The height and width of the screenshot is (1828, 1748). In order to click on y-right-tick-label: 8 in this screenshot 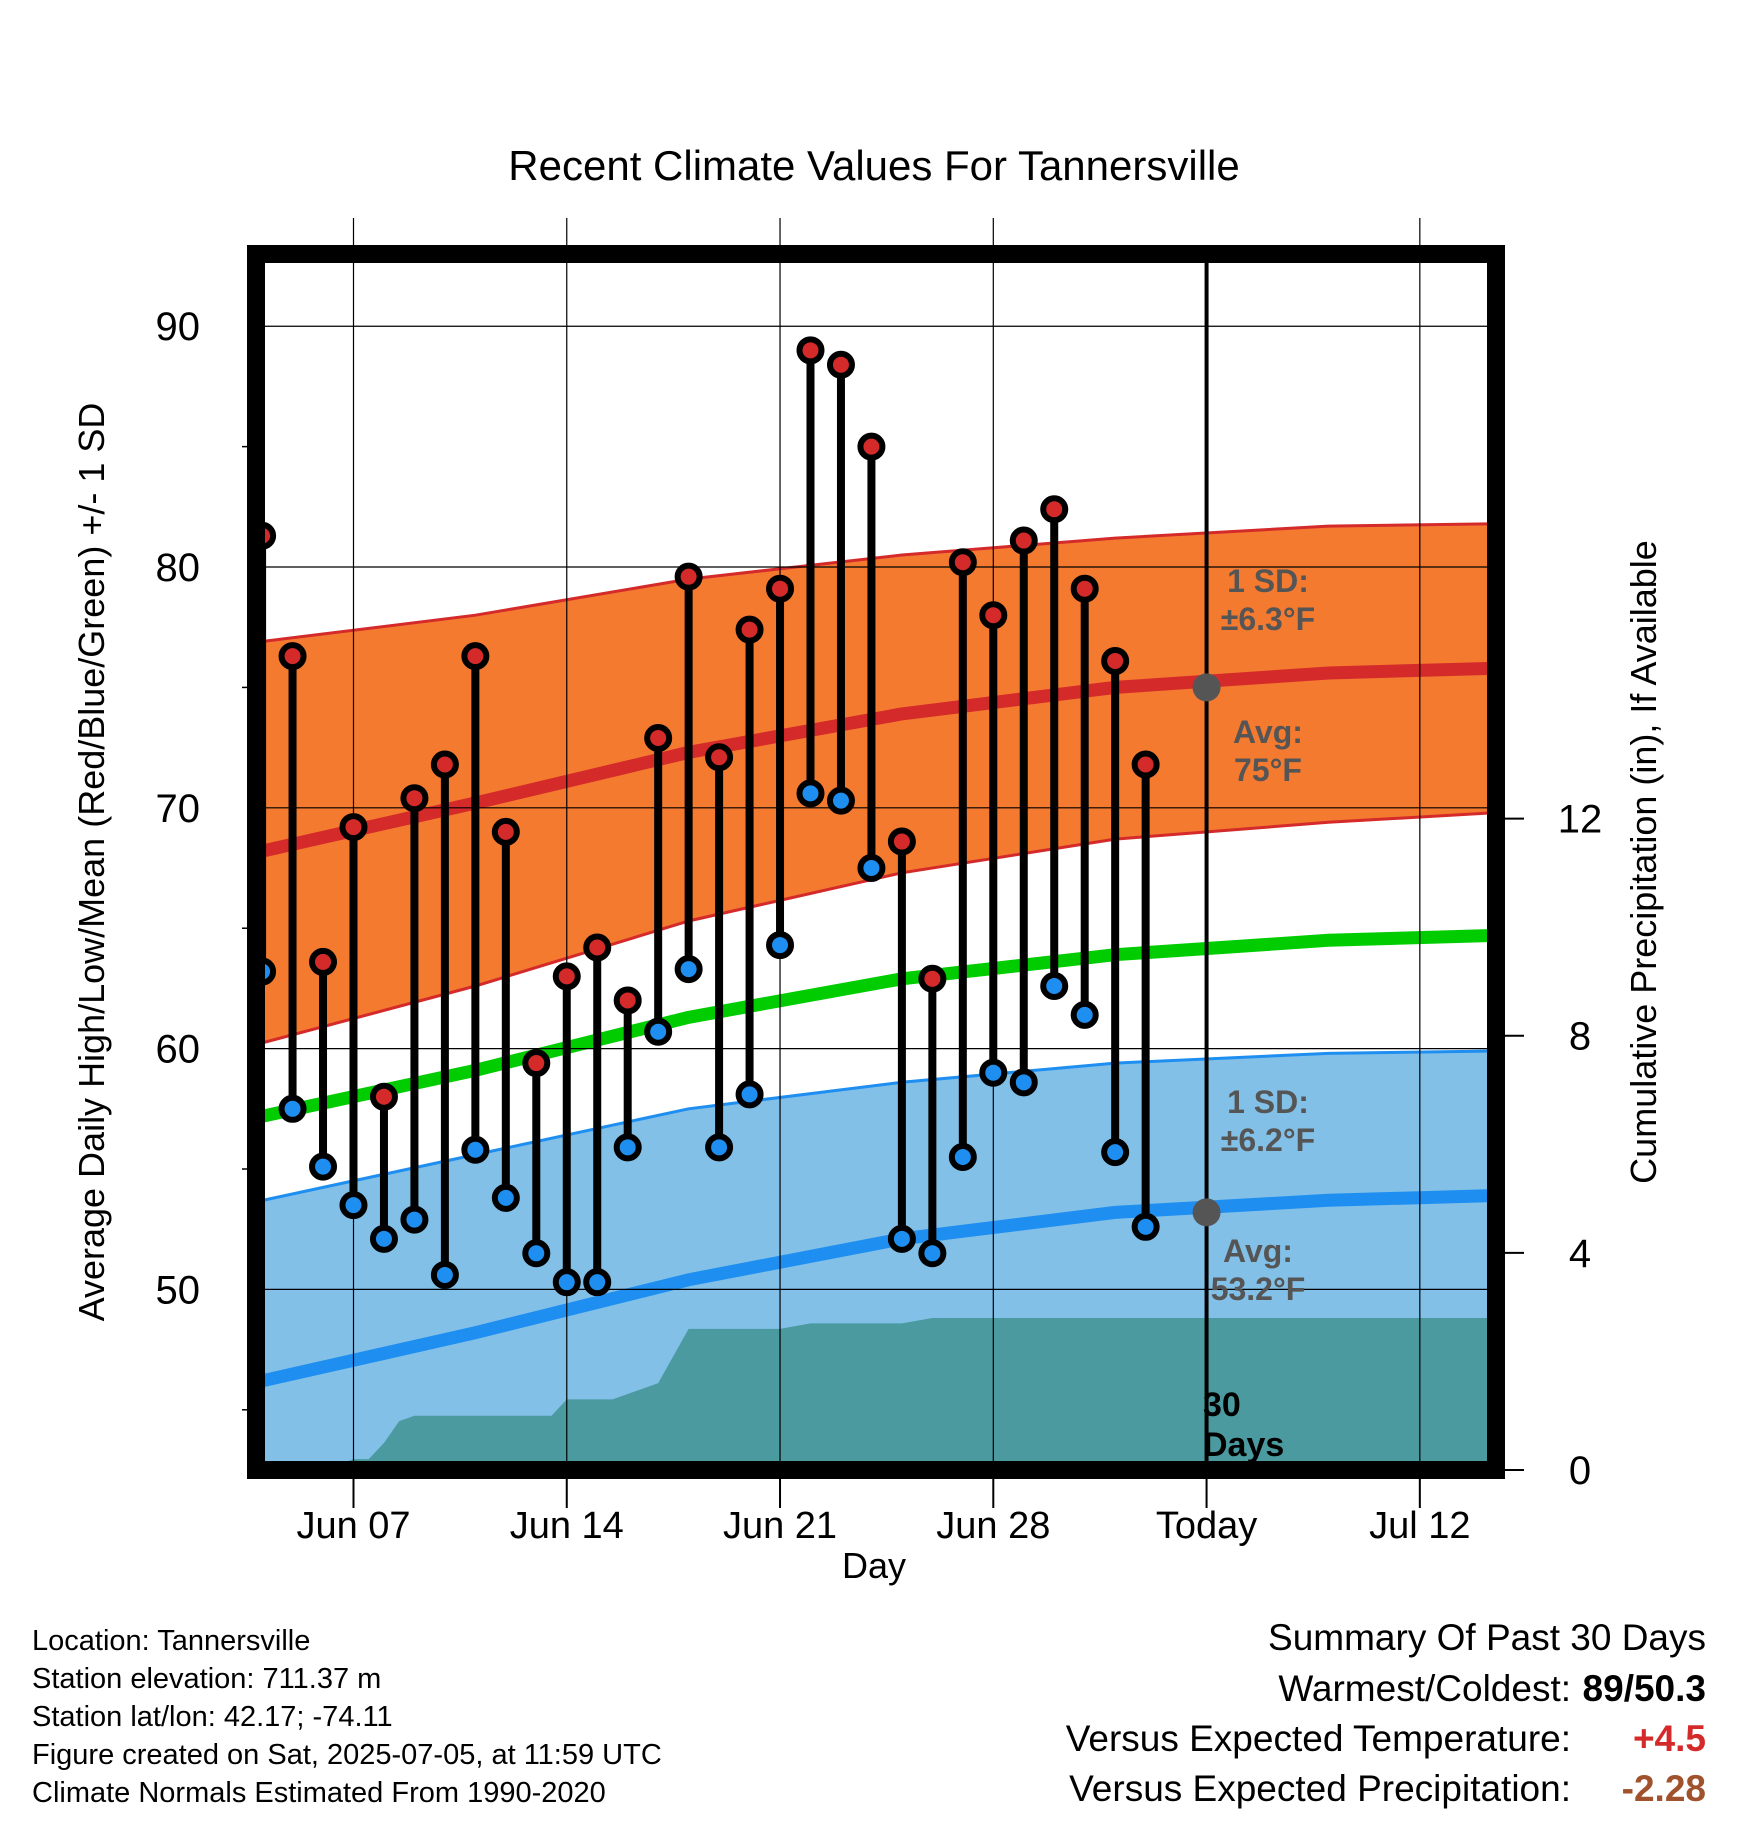, I will do `click(1580, 1037)`.